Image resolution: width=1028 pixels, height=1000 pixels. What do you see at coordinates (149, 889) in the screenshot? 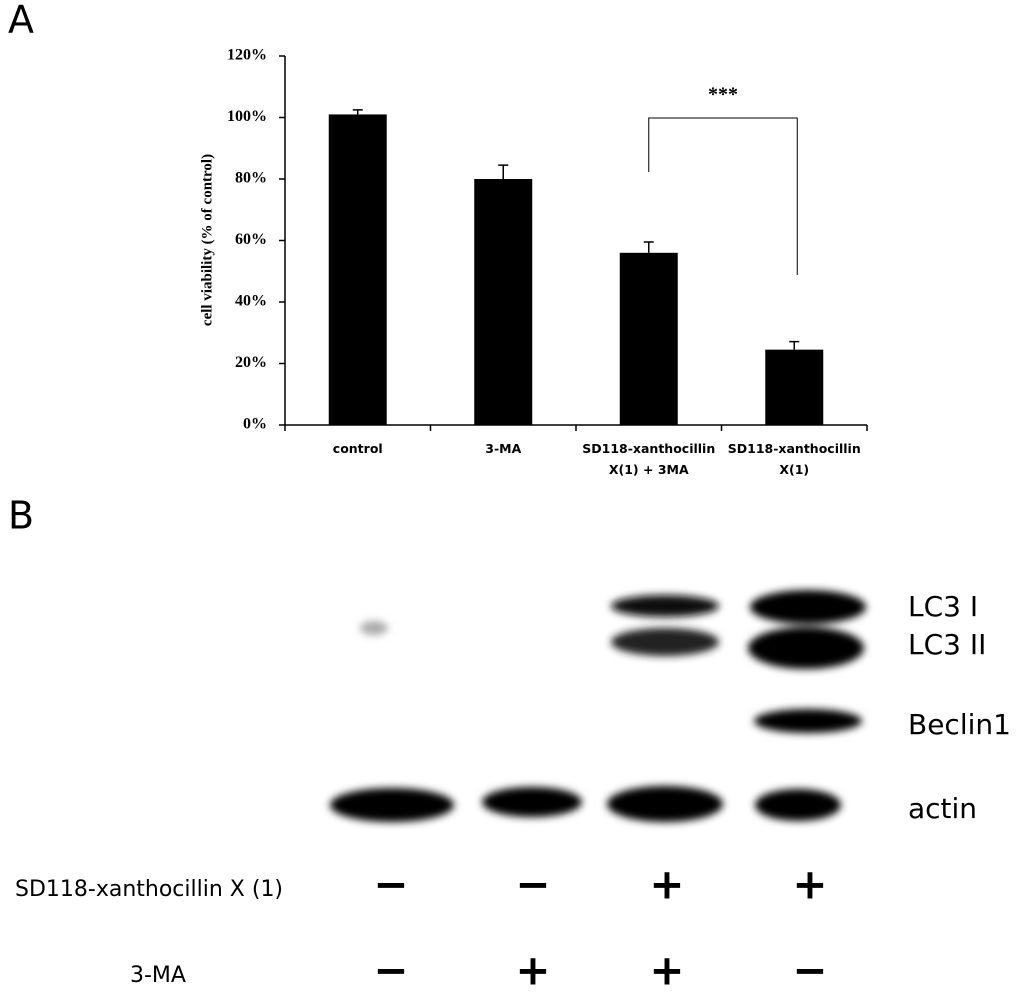
I see `treatment-label: SD118-xanthocillin X (1)` at bounding box center [149, 889].